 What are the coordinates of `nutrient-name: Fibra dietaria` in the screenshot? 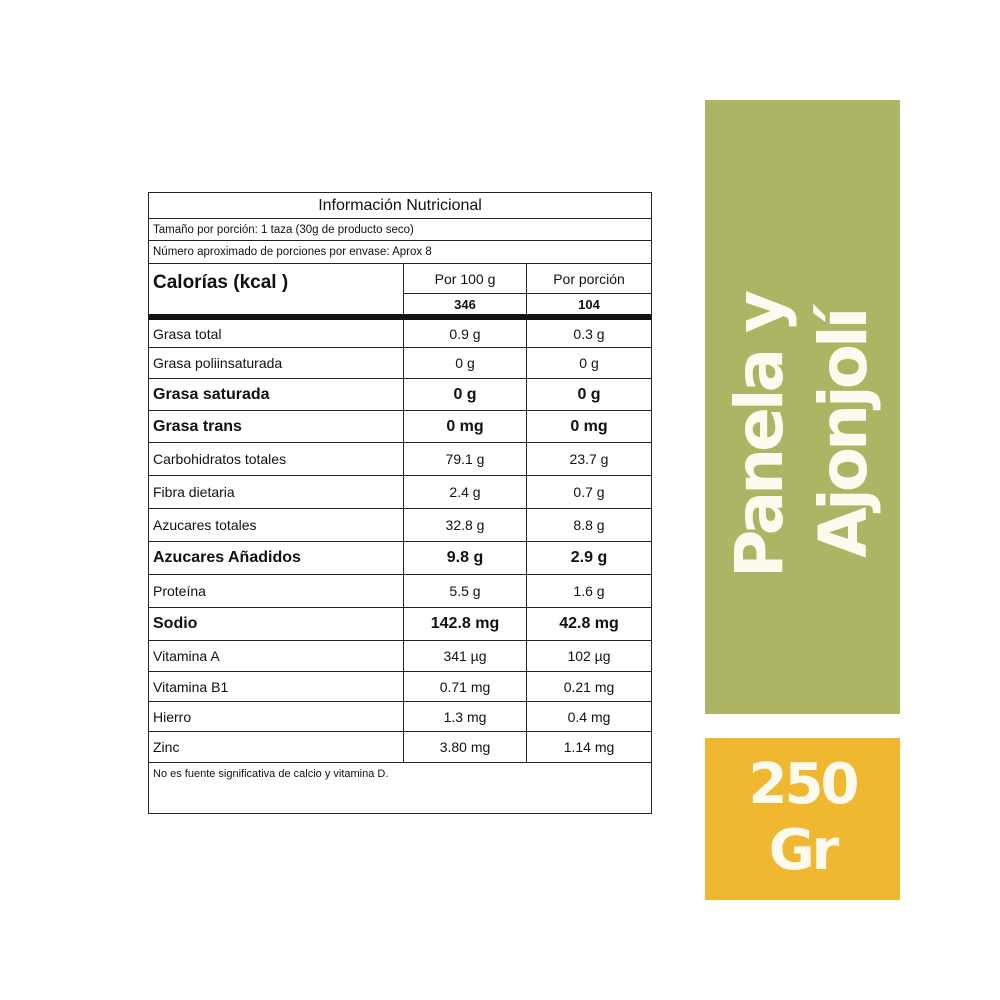 It's located at (276, 492).